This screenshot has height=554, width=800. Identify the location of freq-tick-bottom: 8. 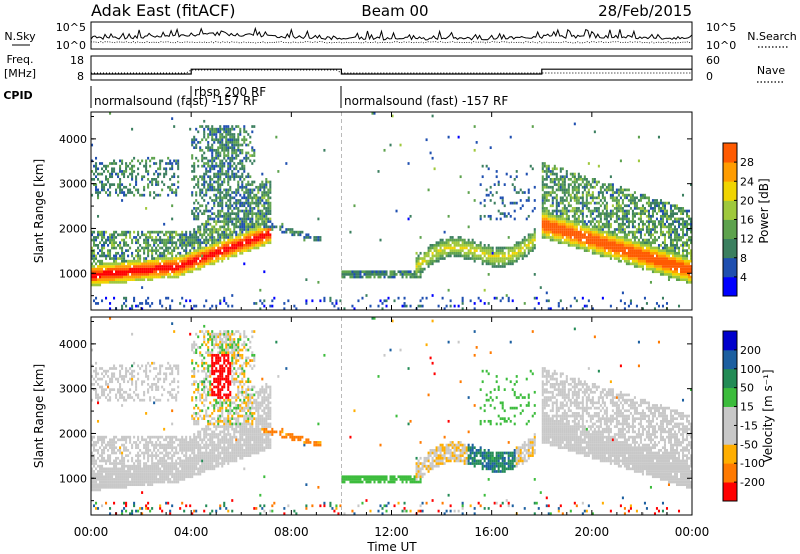
(80, 76).